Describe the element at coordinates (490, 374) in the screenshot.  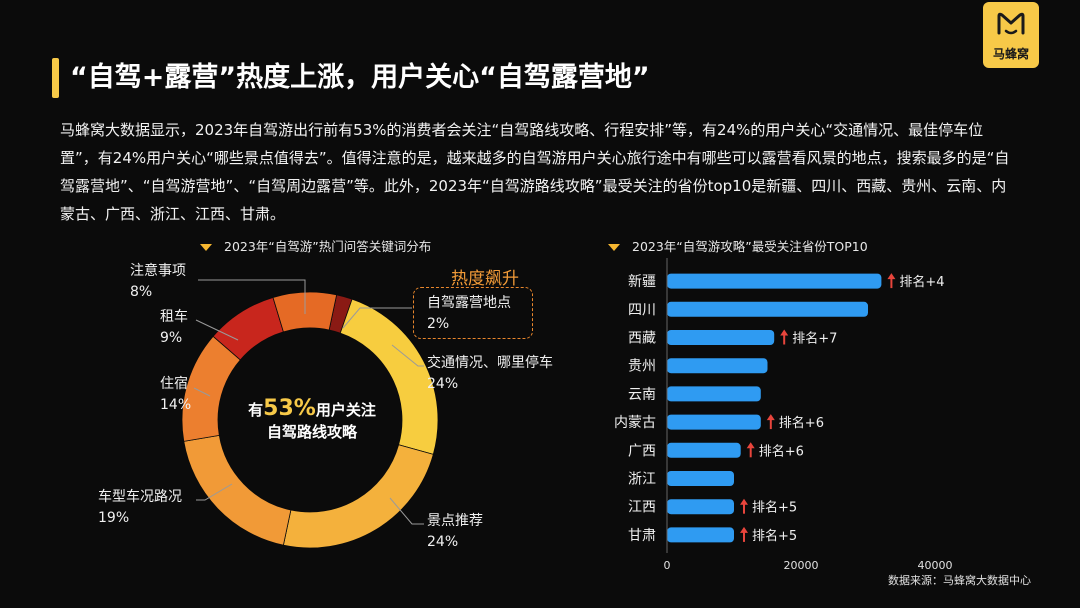
I see `pie-label-traffic: 交通情况、哪里停车 24%` at that location.